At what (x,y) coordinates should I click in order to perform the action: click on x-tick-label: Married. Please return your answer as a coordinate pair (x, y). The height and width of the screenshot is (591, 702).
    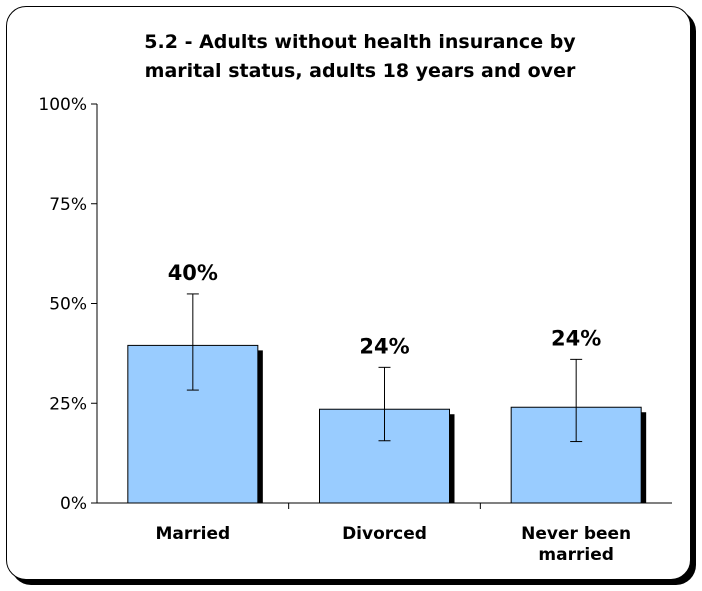
    Looking at the image, I should click on (192, 534).